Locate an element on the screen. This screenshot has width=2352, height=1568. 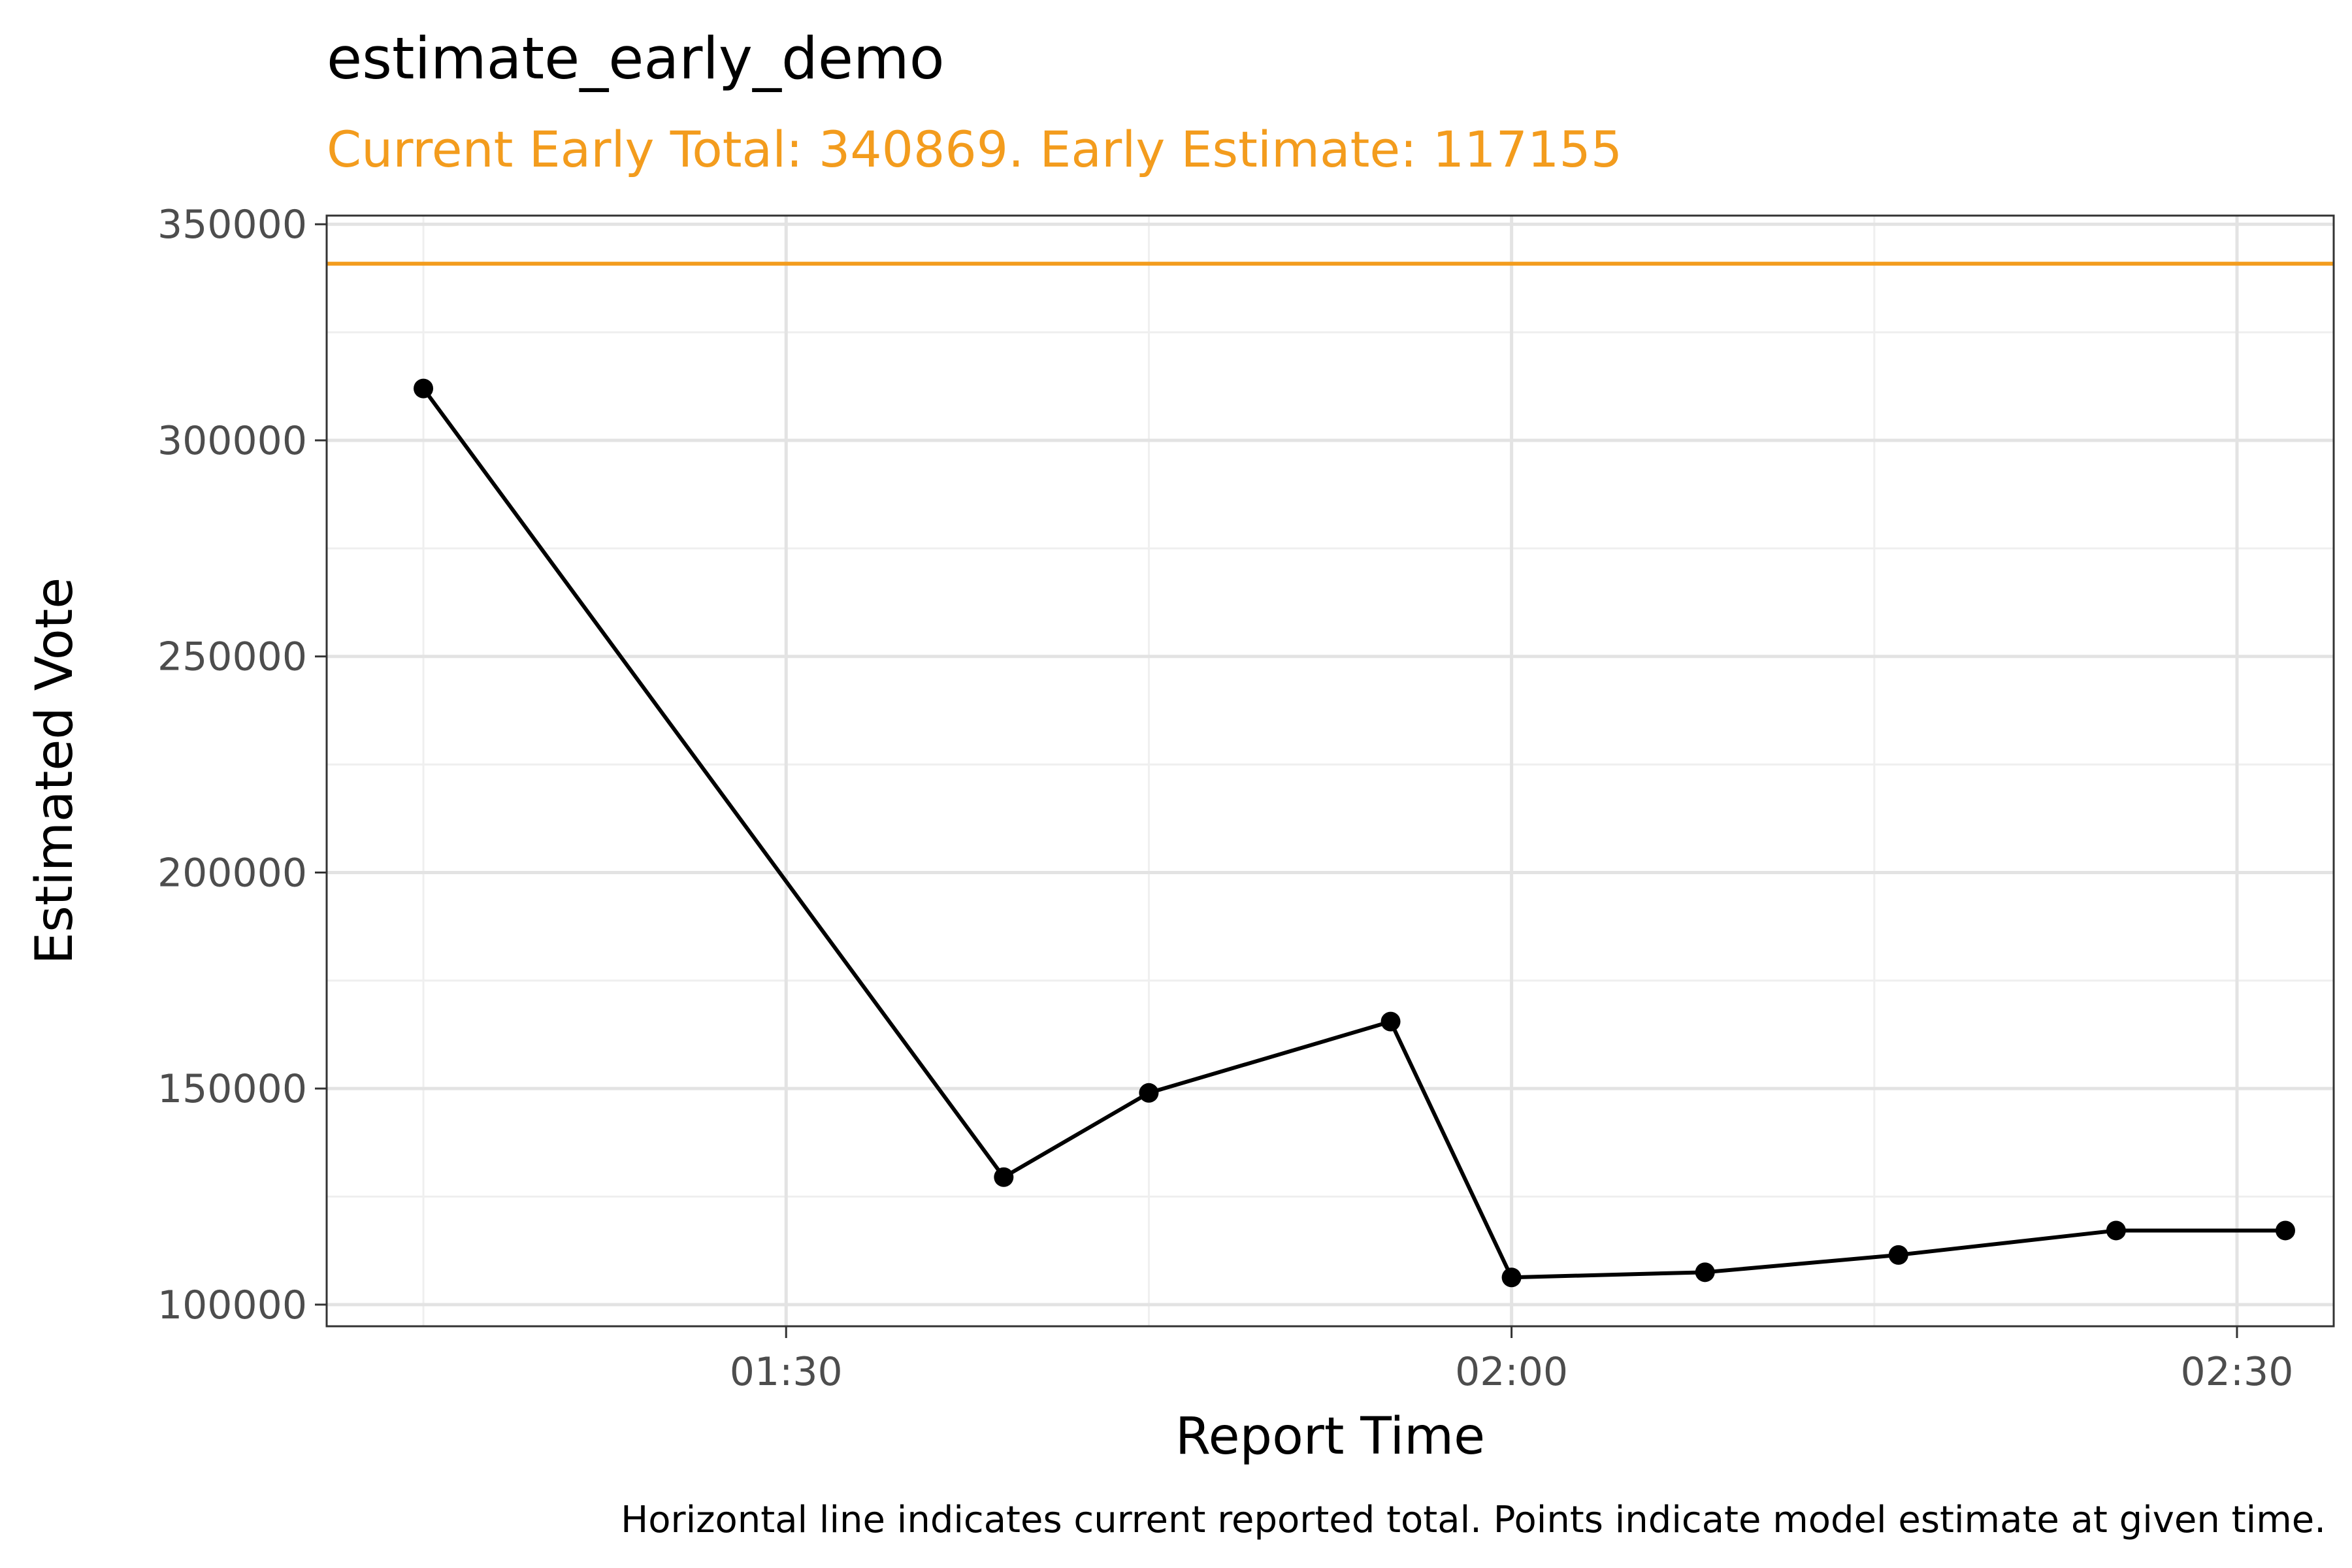
x-tick-label: 02:30 is located at coordinates (2236, 1372).